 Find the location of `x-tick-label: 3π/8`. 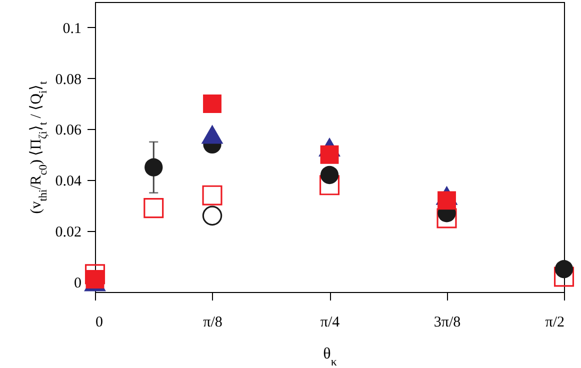

x-tick-label: 3π/8 is located at coordinates (447, 322).